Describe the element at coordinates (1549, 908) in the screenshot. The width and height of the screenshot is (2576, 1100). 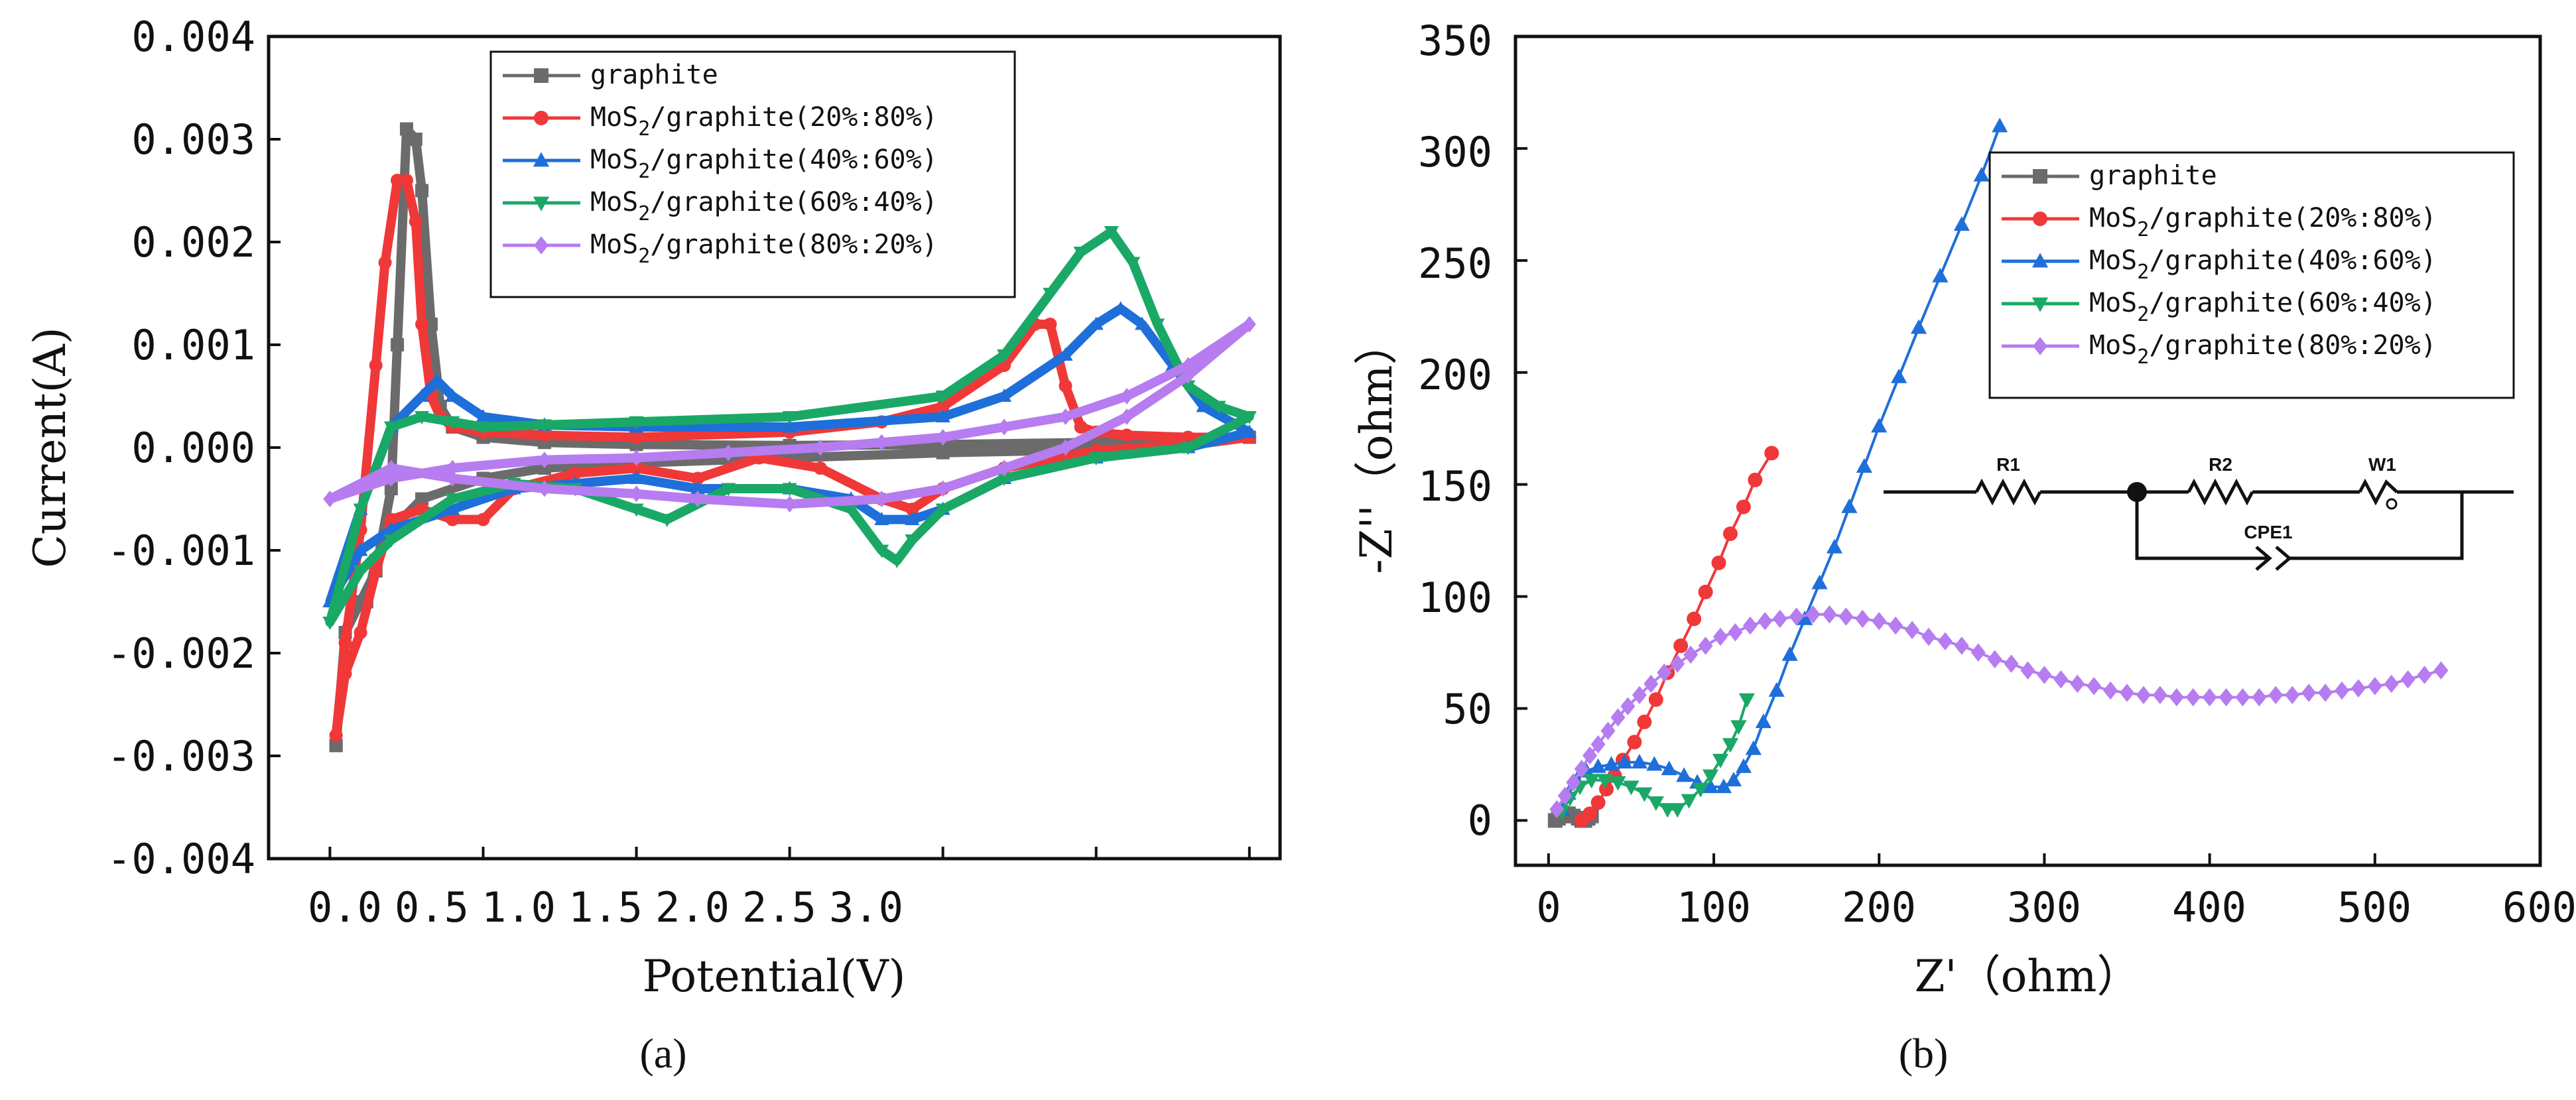
I see `eis-x-tick-label: 0` at that location.